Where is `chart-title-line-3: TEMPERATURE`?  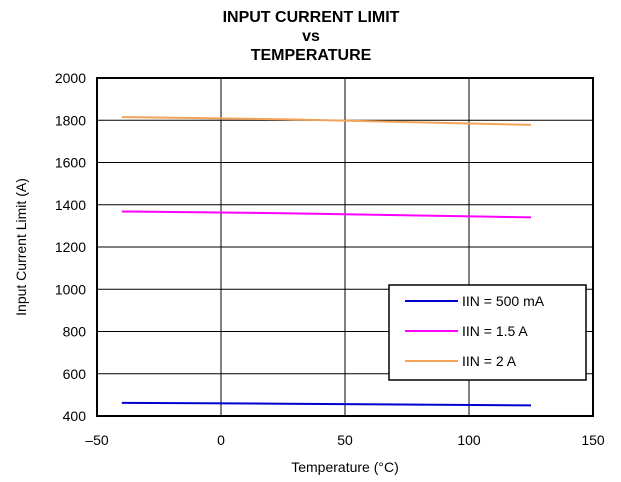 chart-title-line-3: TEMPERATURE is located at coordinates (311, 55).